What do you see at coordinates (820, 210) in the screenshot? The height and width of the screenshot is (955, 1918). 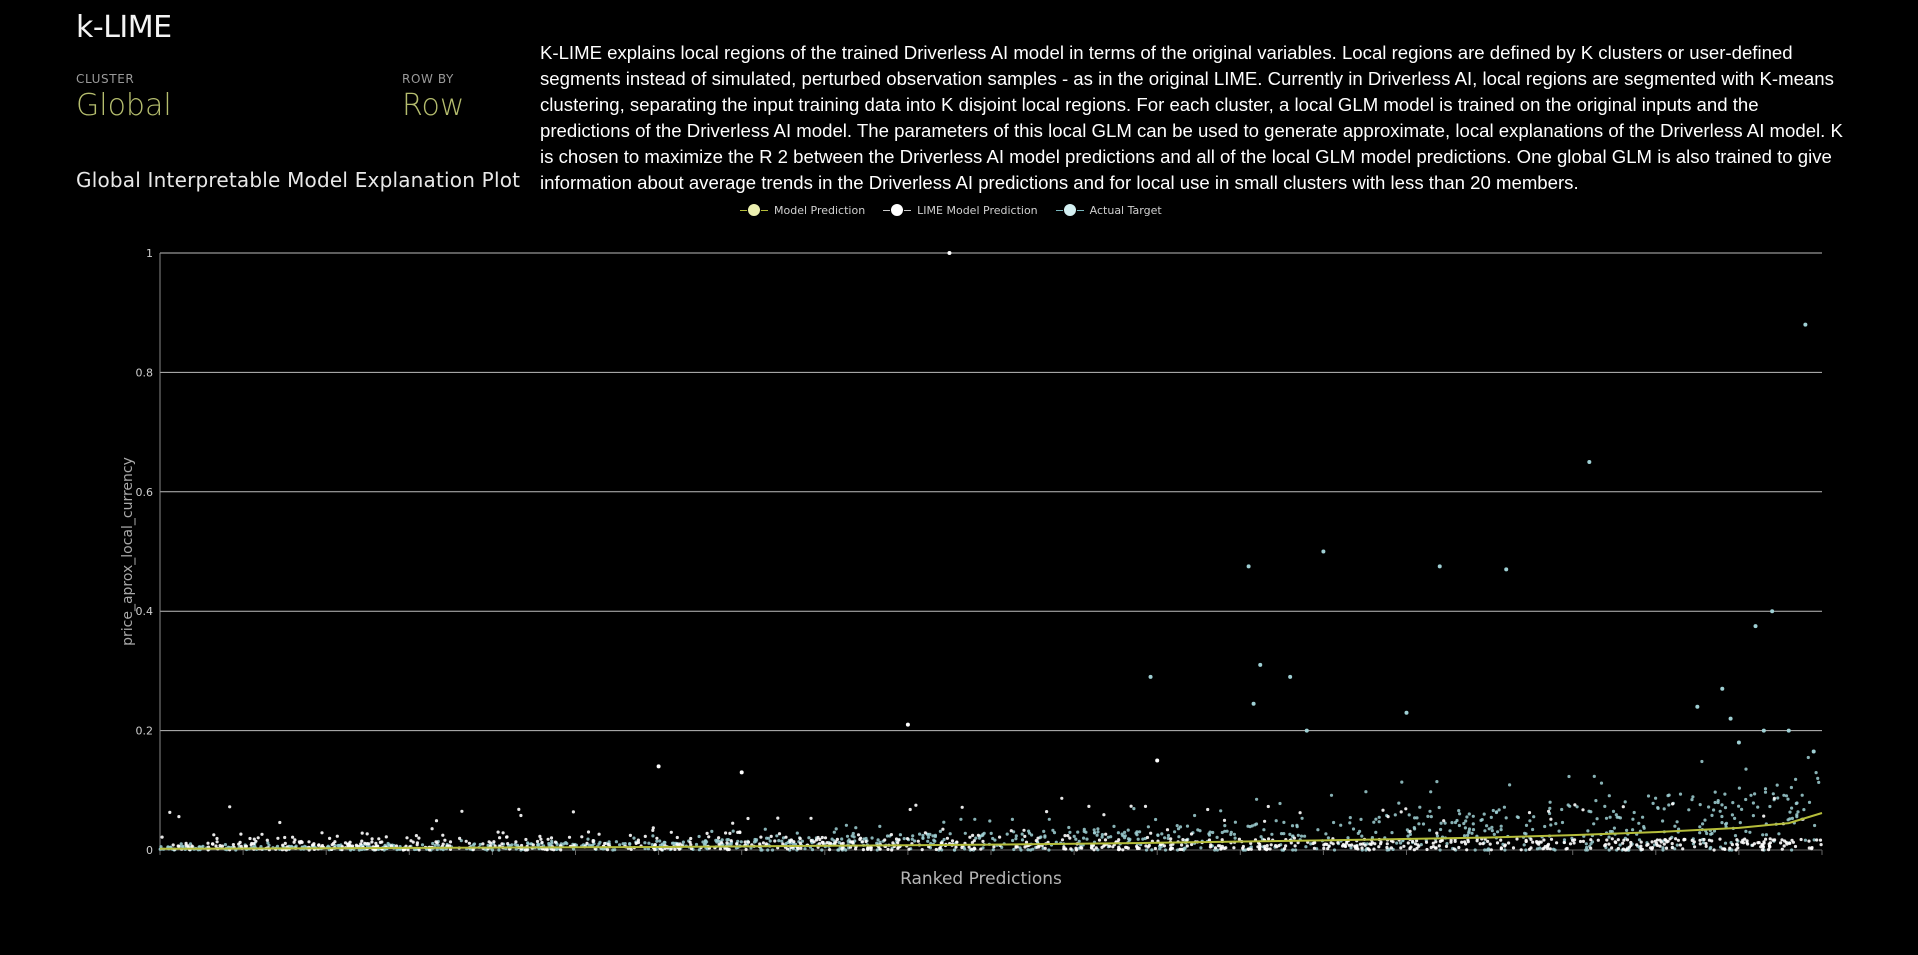 I see `legend-label-model-prediction: Model Prediction` at bounding box center [820, 210].